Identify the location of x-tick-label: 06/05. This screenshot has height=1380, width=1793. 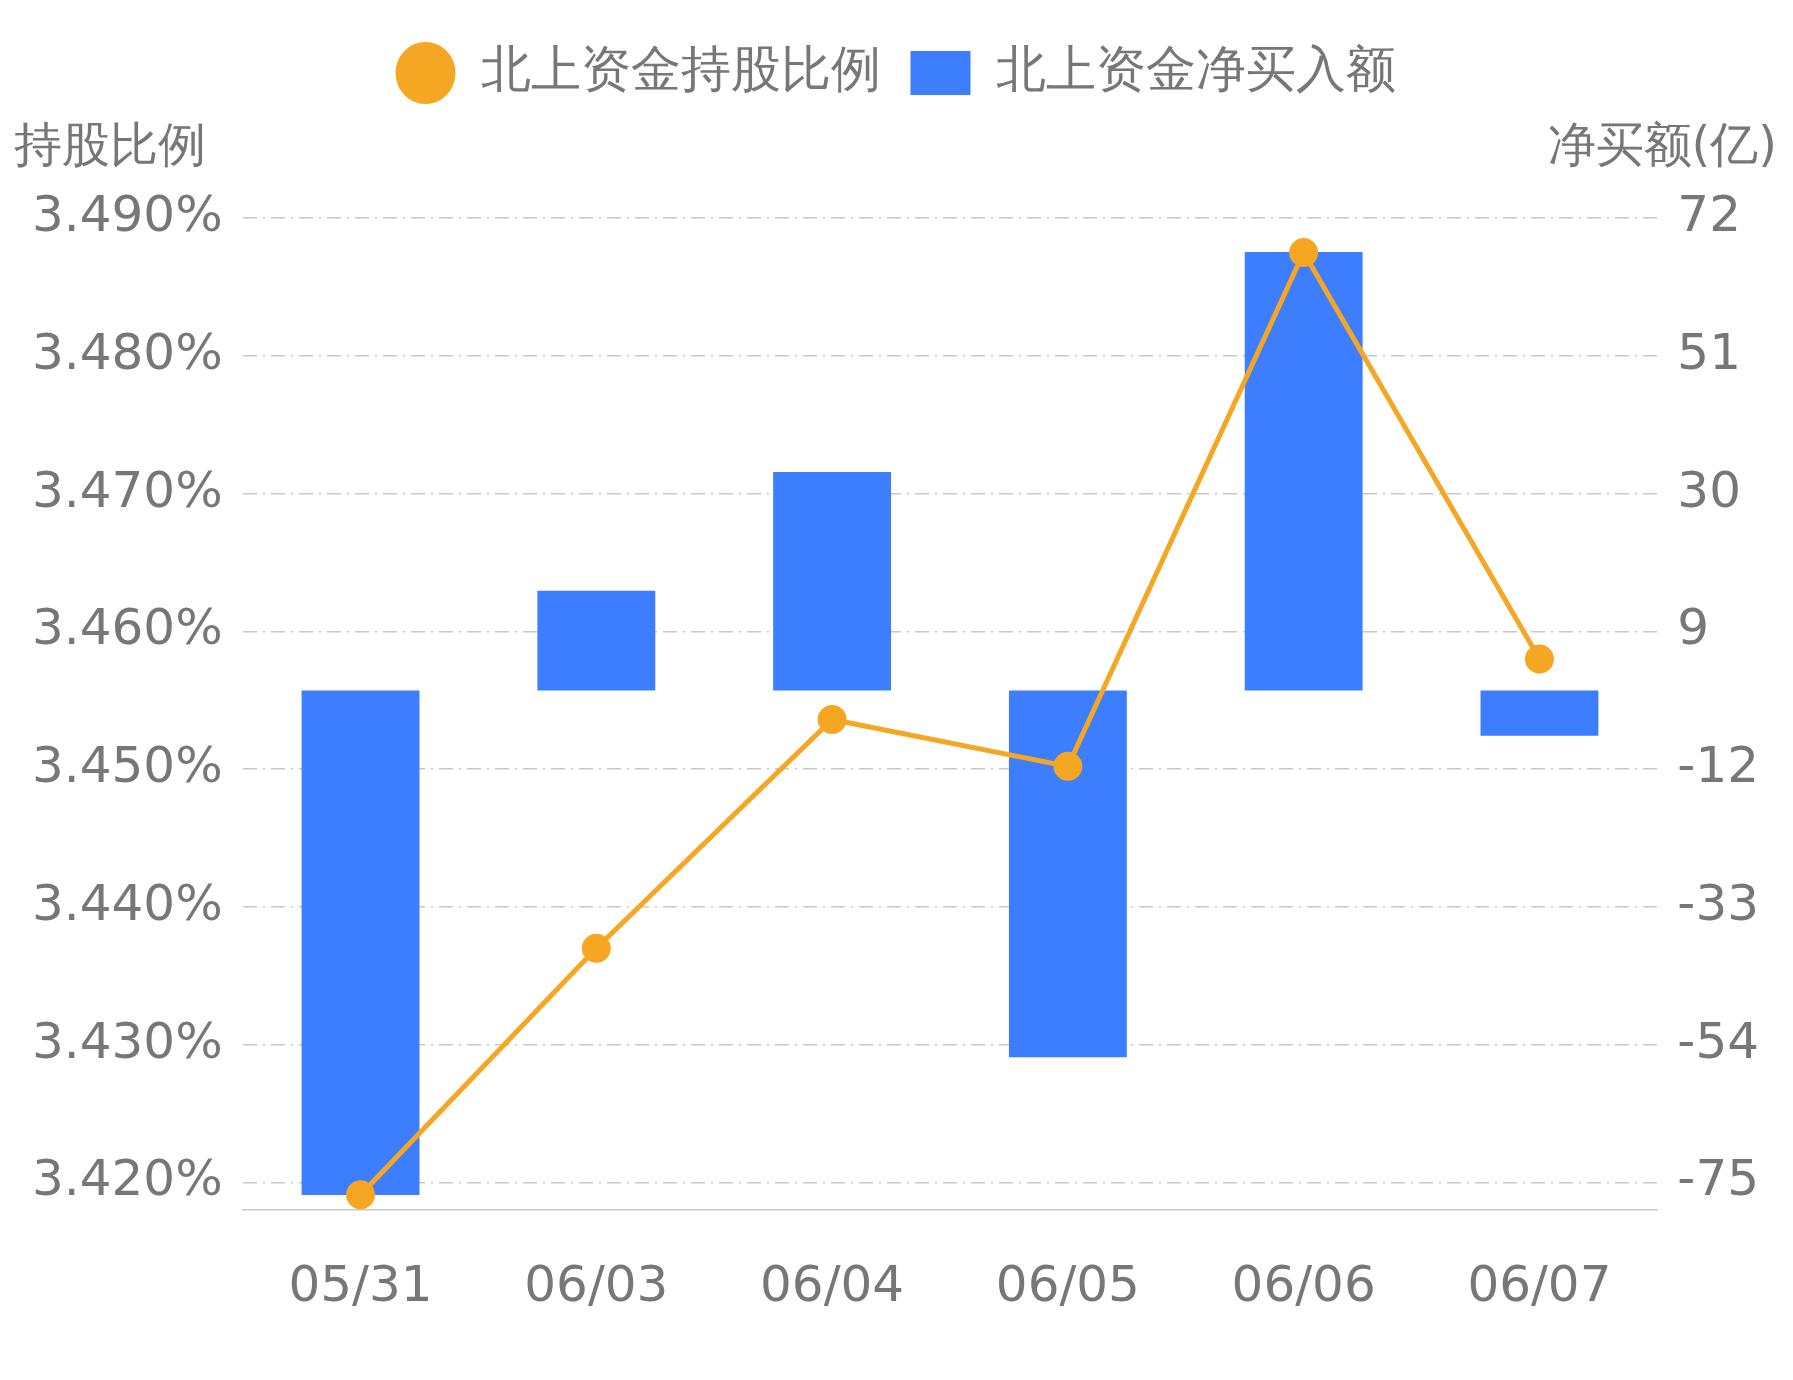
(1067, 1283).